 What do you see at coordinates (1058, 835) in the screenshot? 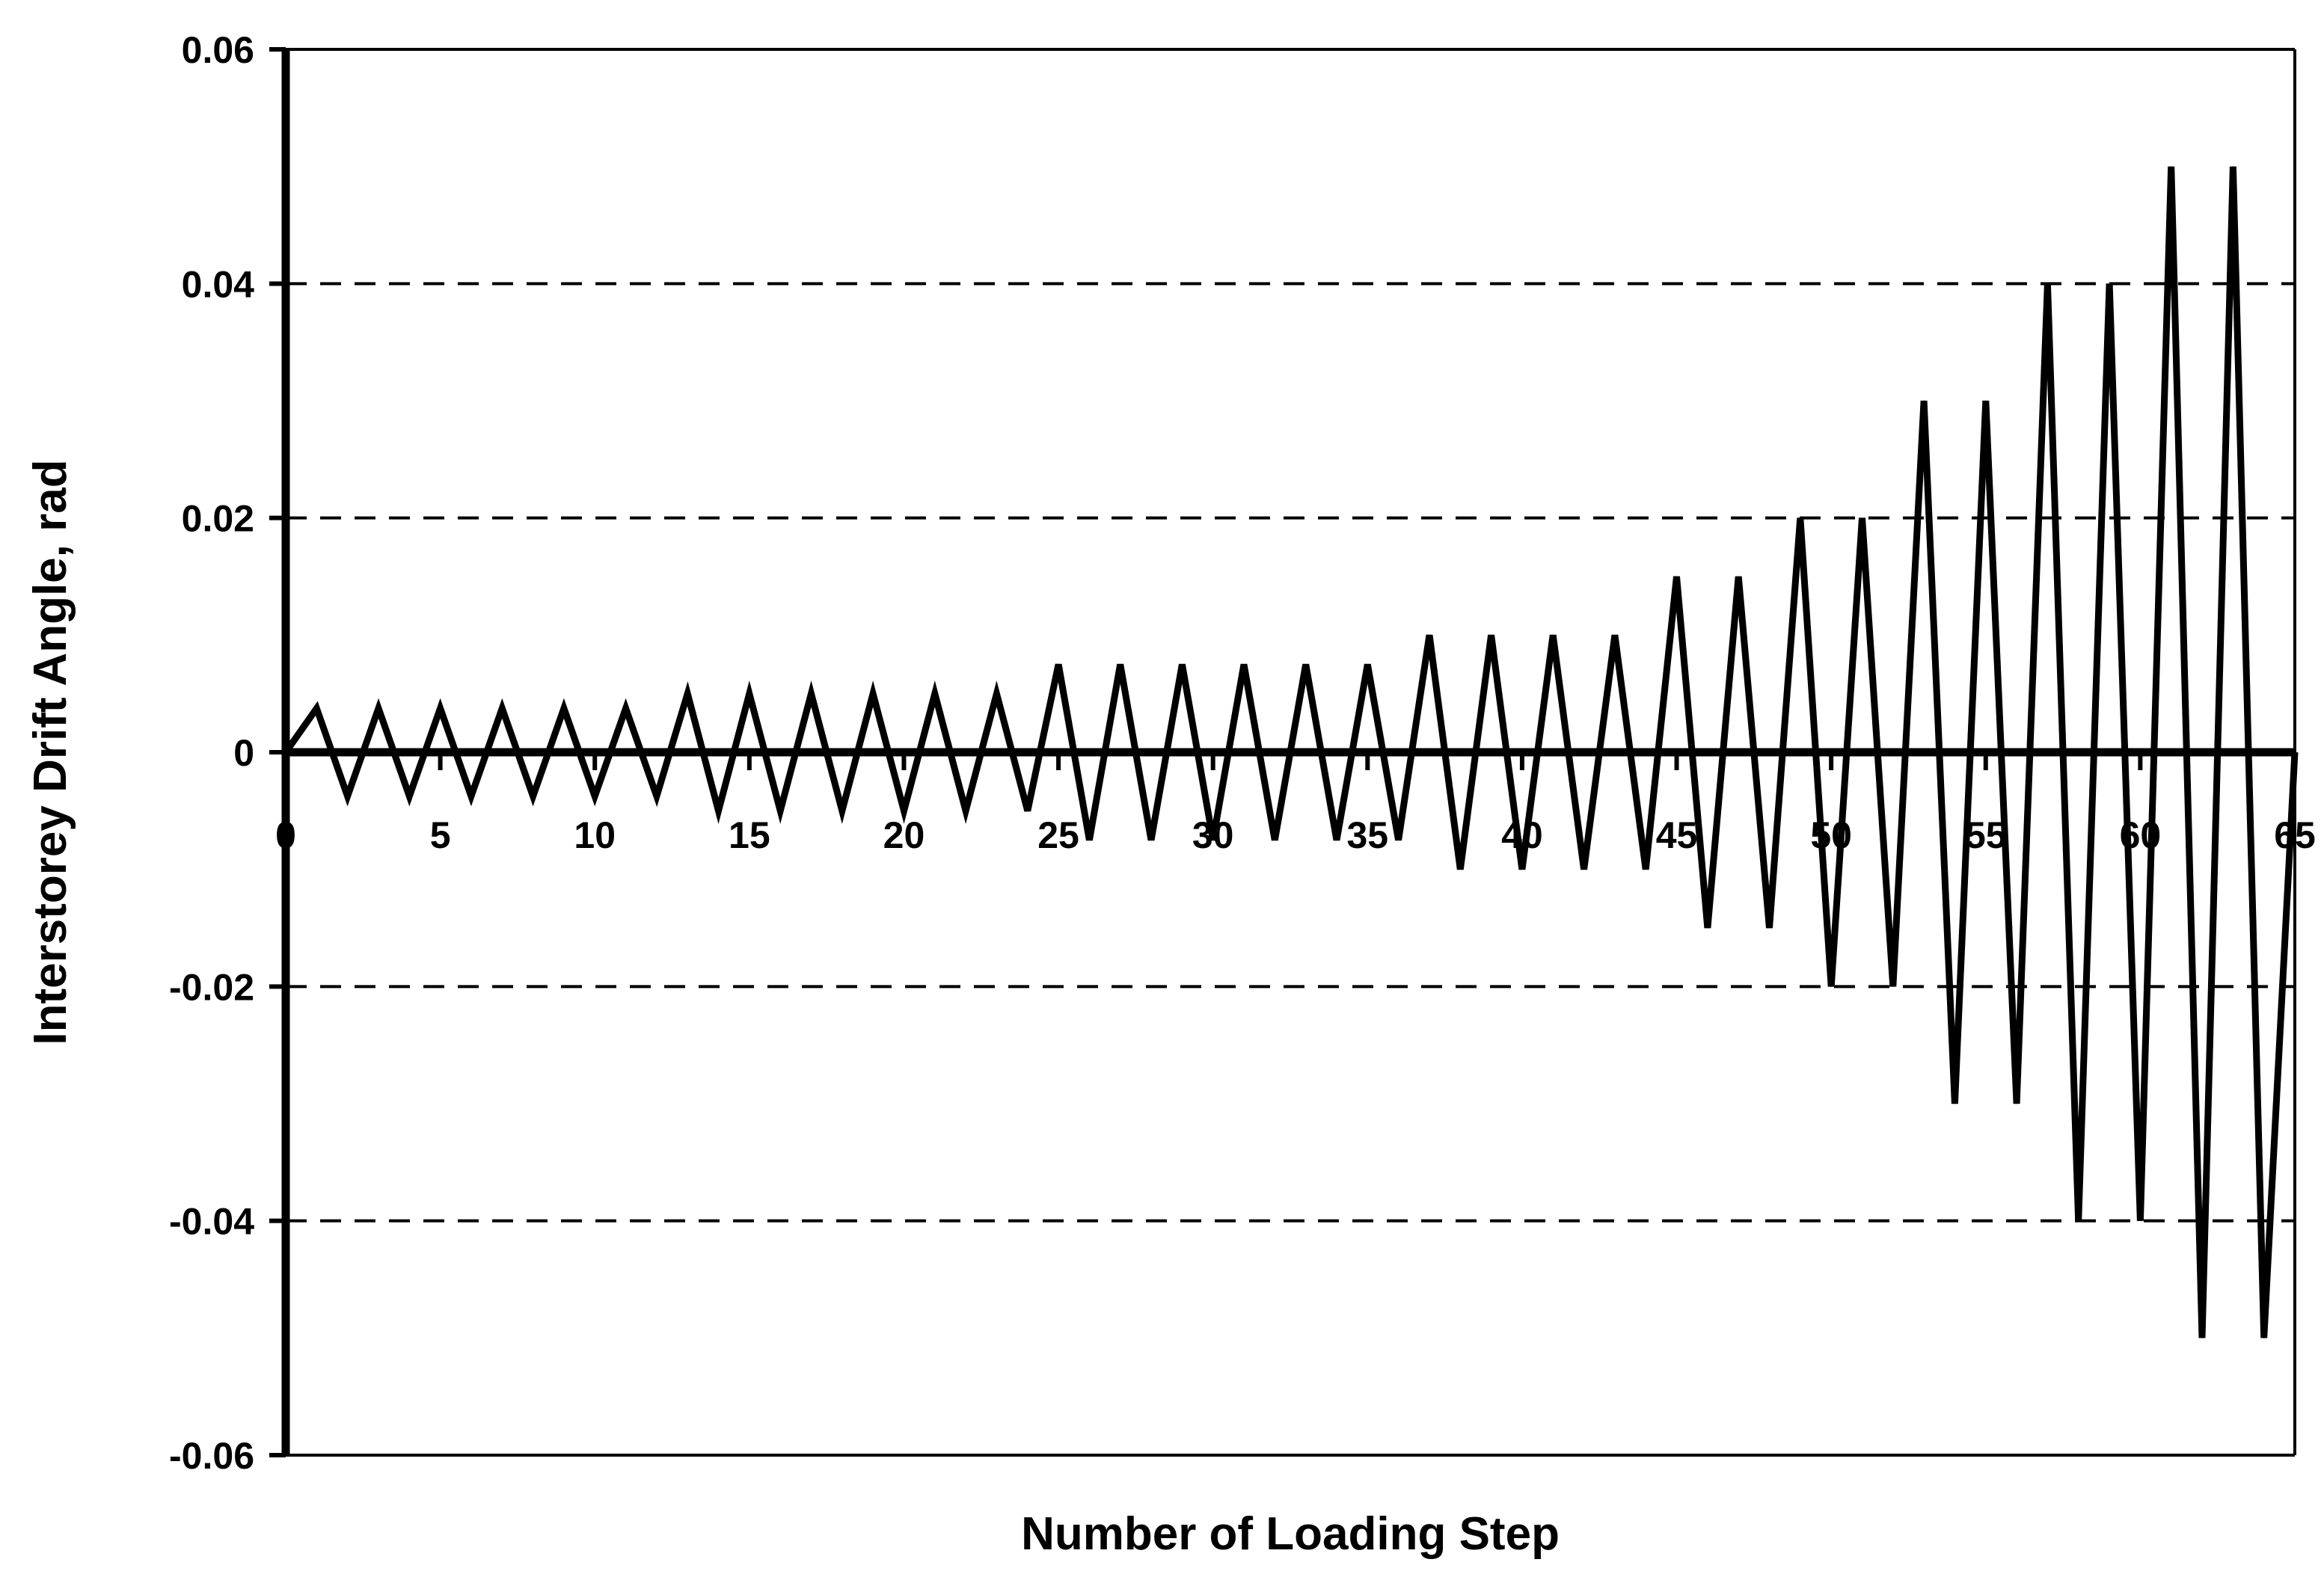
I see `x-tick-label: 25` at bounding box center [1058, 835].